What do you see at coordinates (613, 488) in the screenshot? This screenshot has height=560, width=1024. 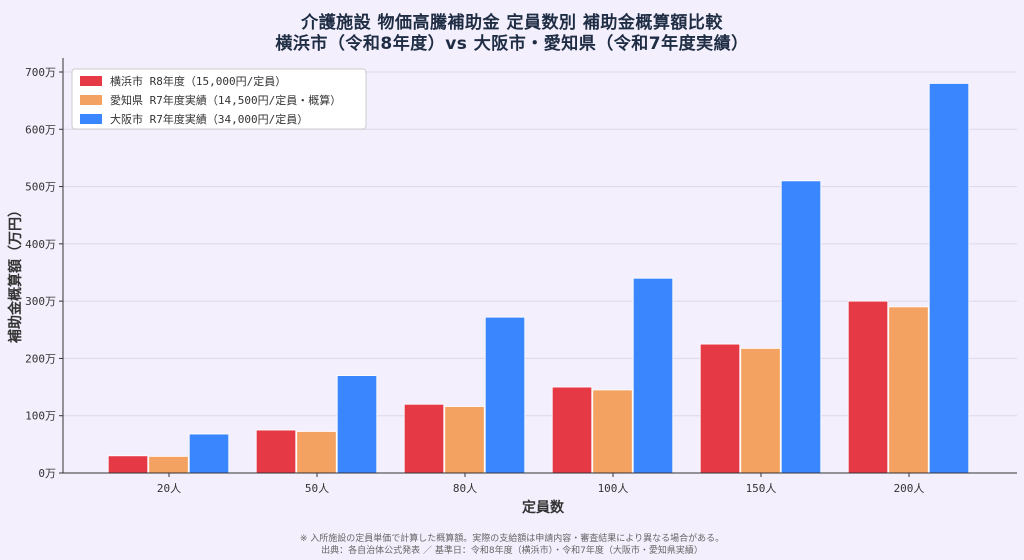 I see `x-tick-label: 100人` at bounding box center [613, 488].